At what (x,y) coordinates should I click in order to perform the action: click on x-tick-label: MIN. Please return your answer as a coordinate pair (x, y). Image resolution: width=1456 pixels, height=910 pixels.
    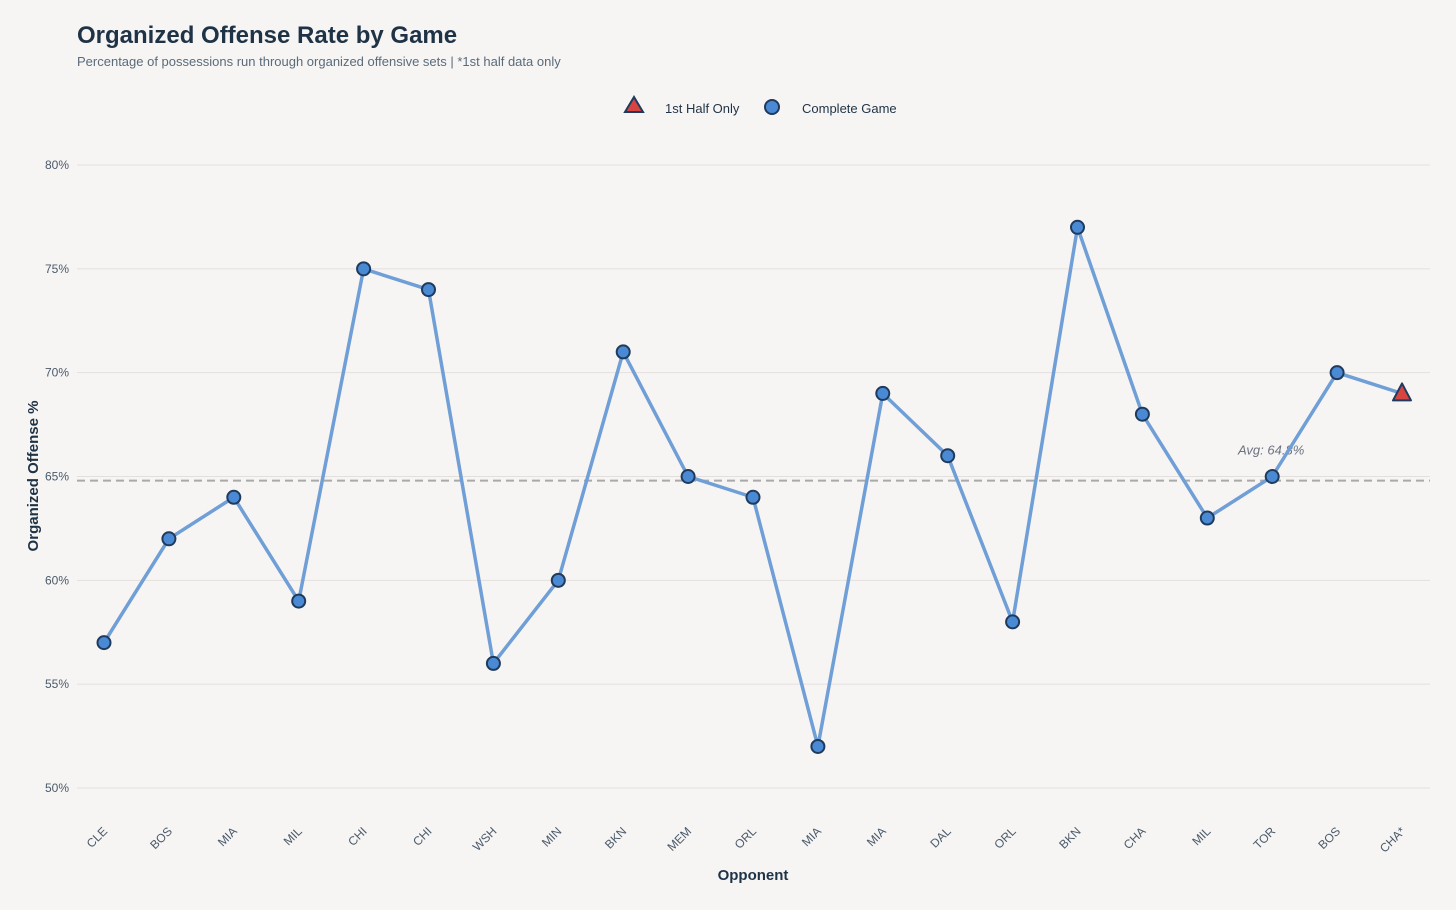
    Looking at the image, I should click on (551, 836).